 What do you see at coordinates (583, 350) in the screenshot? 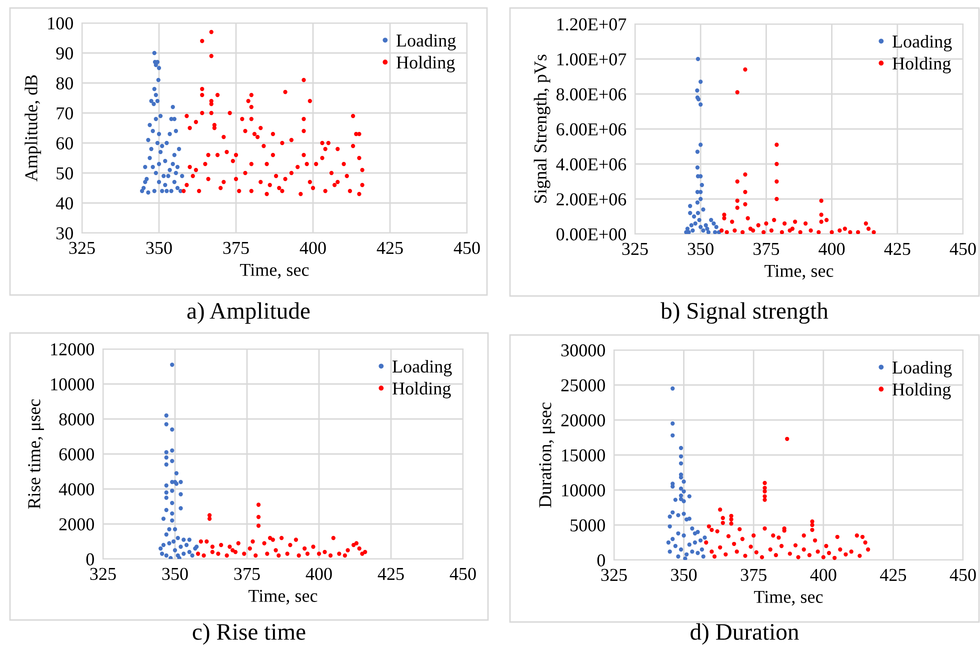
I see `y-tick-label: 30000` at bounding box center [583, 350].